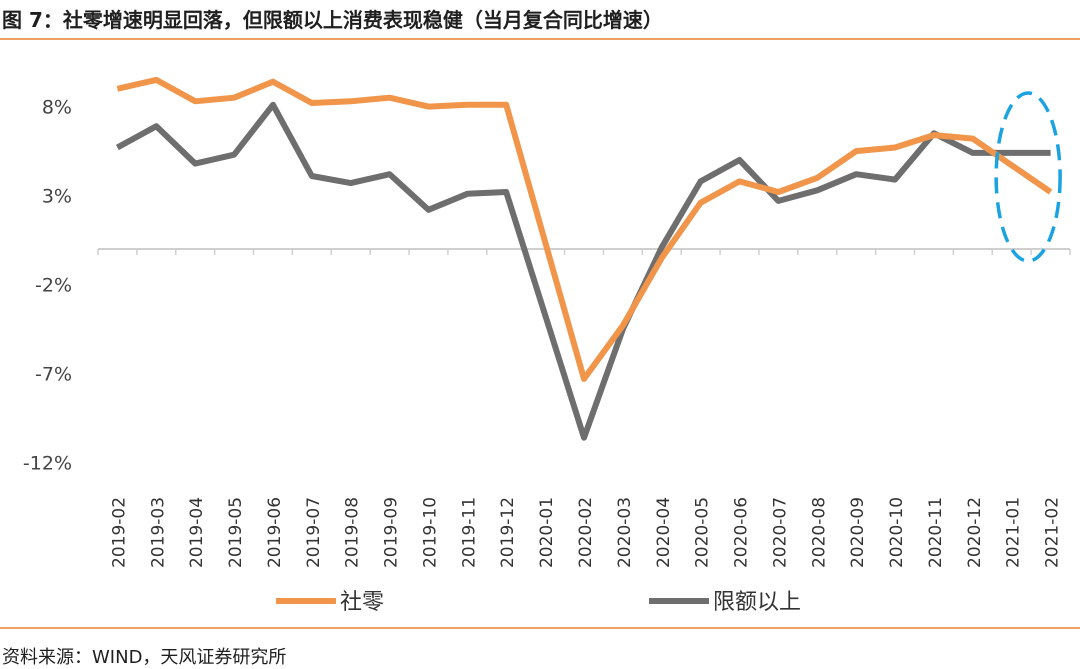 The height and width of the screenshot is (669, 1080). I want to click on top-rule, so click(540, 39).